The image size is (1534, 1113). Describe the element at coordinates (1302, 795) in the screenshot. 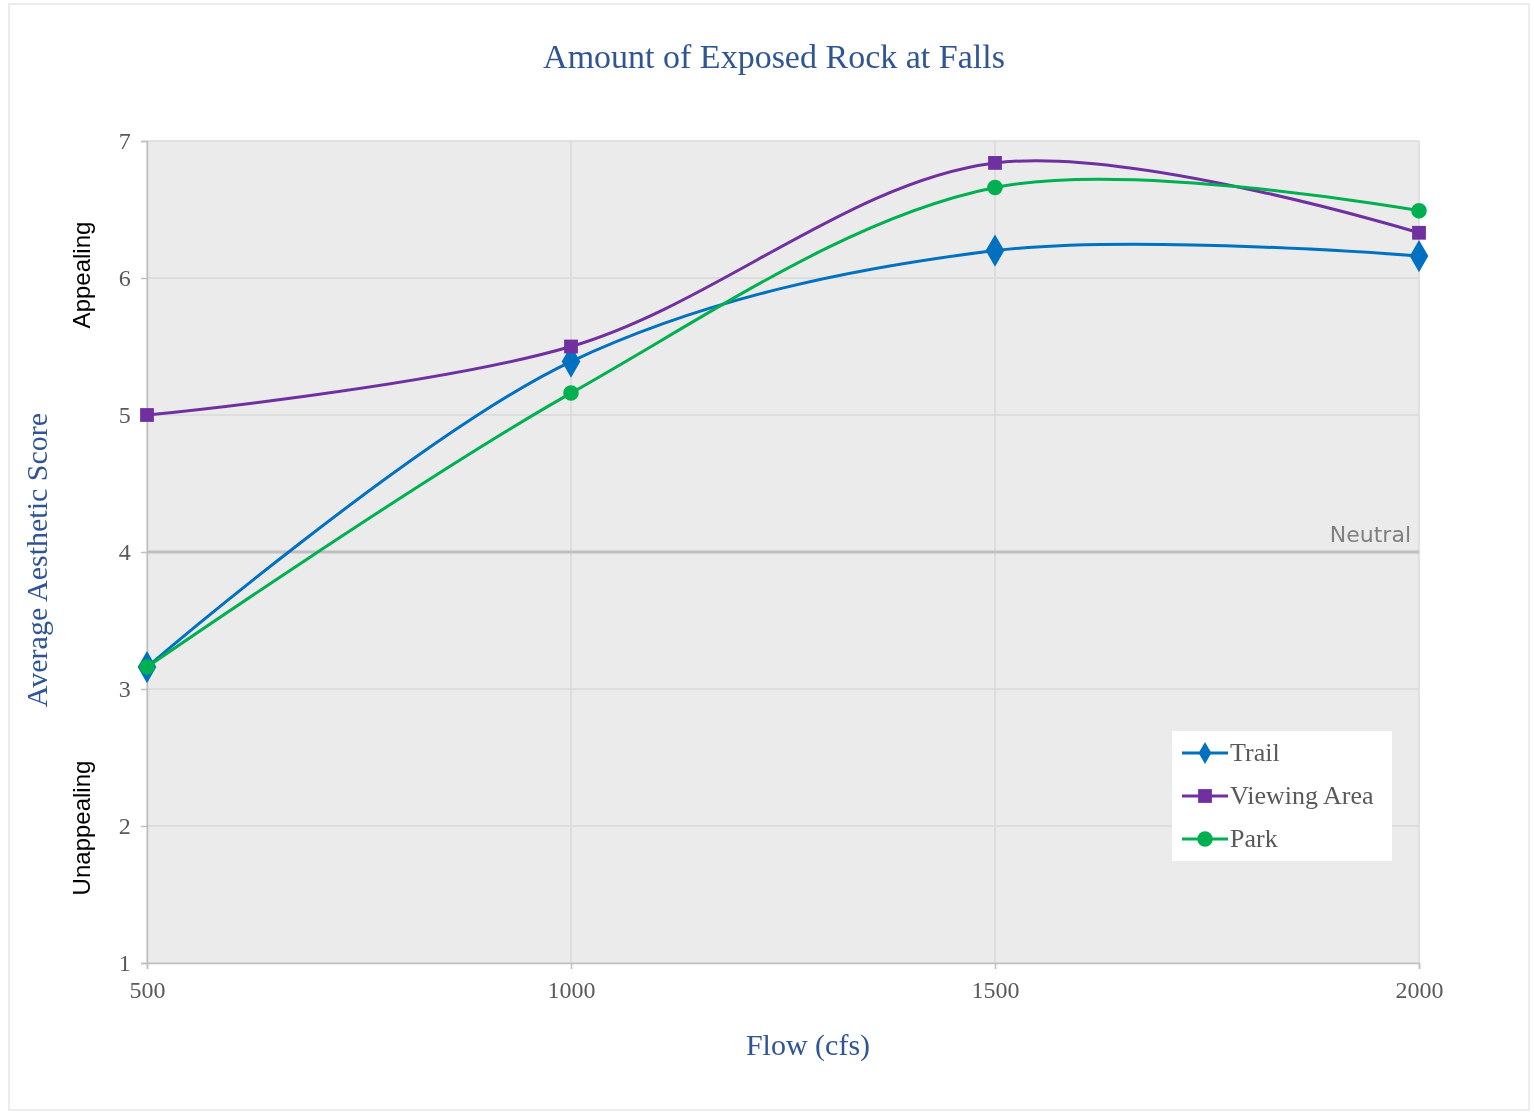

I see `legend-label: Viewing Area` at that location.